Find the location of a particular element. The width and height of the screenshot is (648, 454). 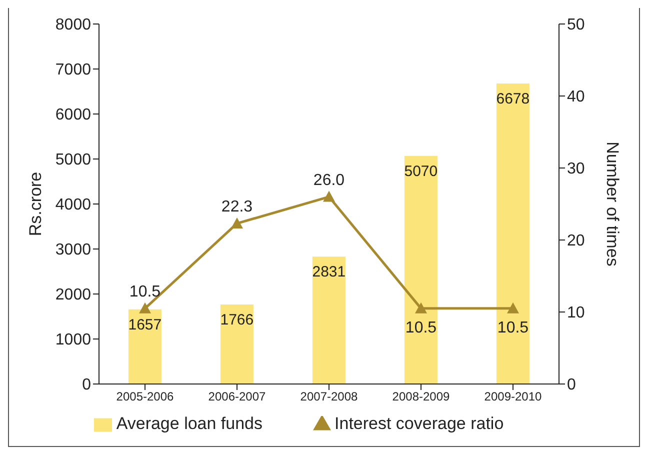

data-label: 22.3 is located at coordinates (237, 207).